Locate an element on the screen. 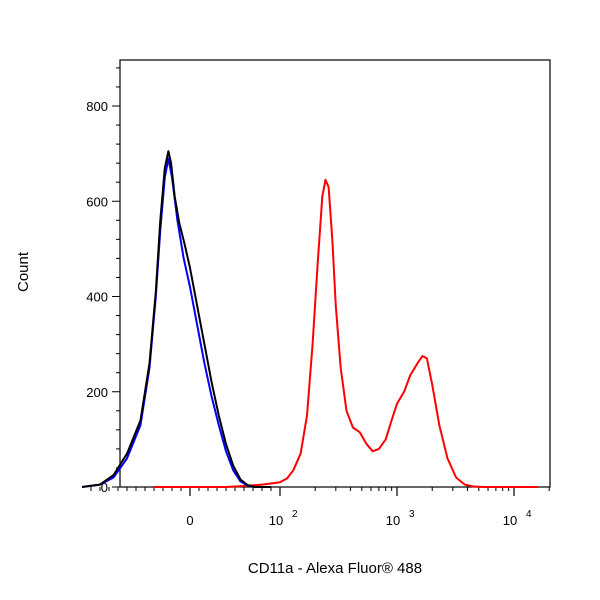  x-tick-label: 10 2 is located at coordinates (283, 518).